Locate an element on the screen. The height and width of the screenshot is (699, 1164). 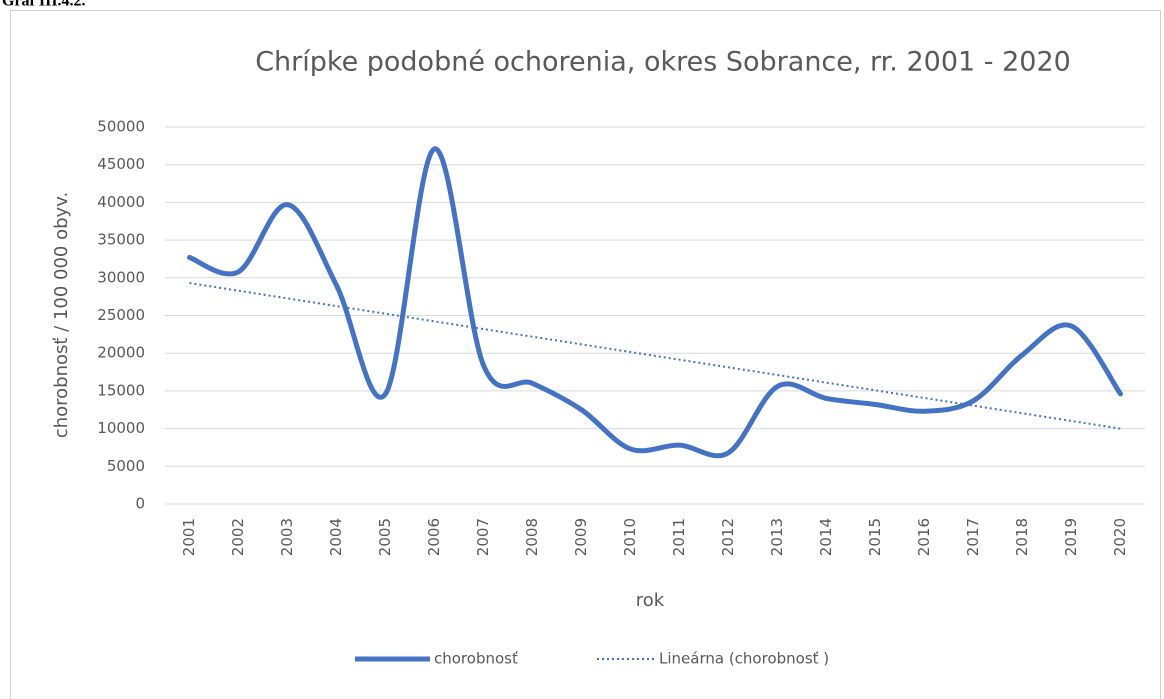
x-tick-label: 2012 is located at coordinates (728, 537).